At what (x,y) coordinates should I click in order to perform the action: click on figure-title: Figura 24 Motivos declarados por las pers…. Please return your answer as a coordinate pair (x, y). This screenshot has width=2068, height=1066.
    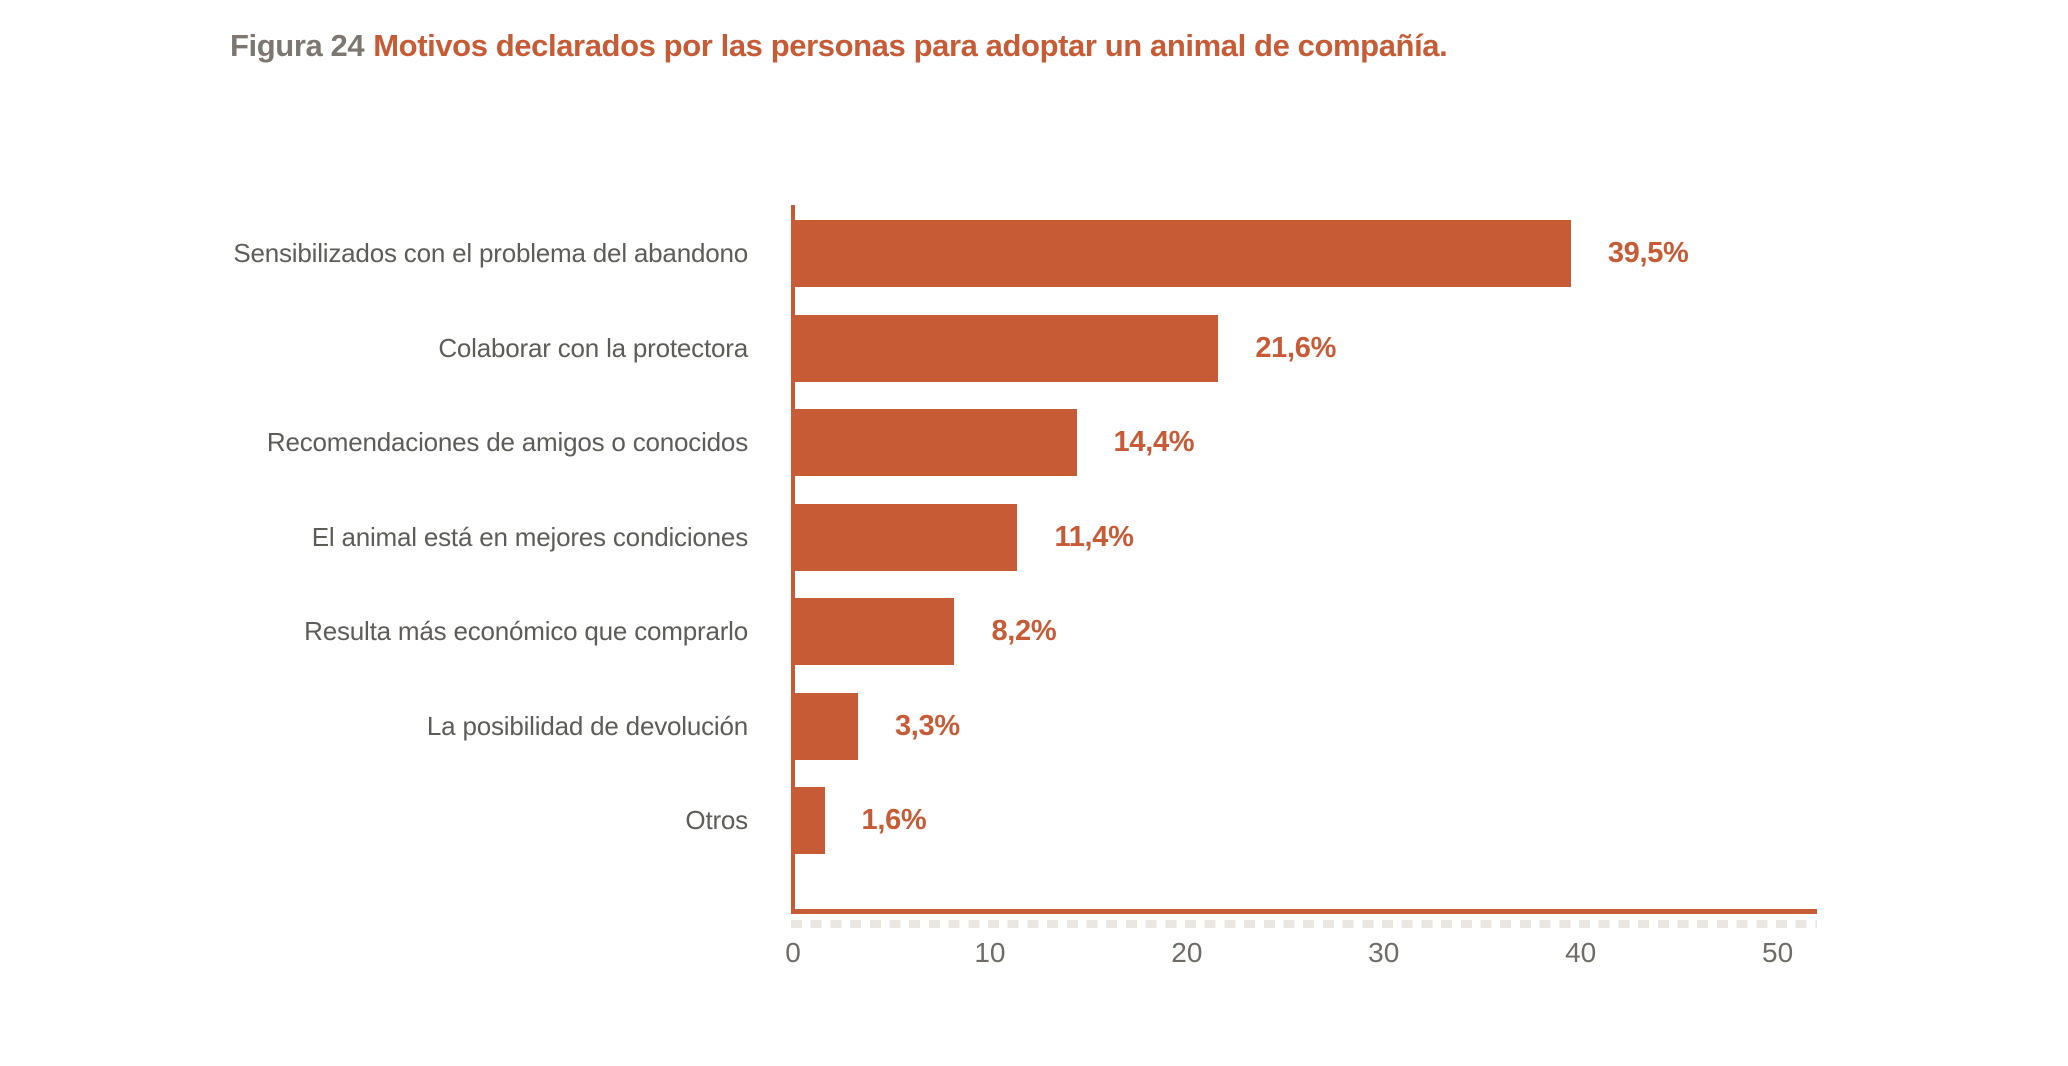
    Looking at the image, I should click on (839, 46).